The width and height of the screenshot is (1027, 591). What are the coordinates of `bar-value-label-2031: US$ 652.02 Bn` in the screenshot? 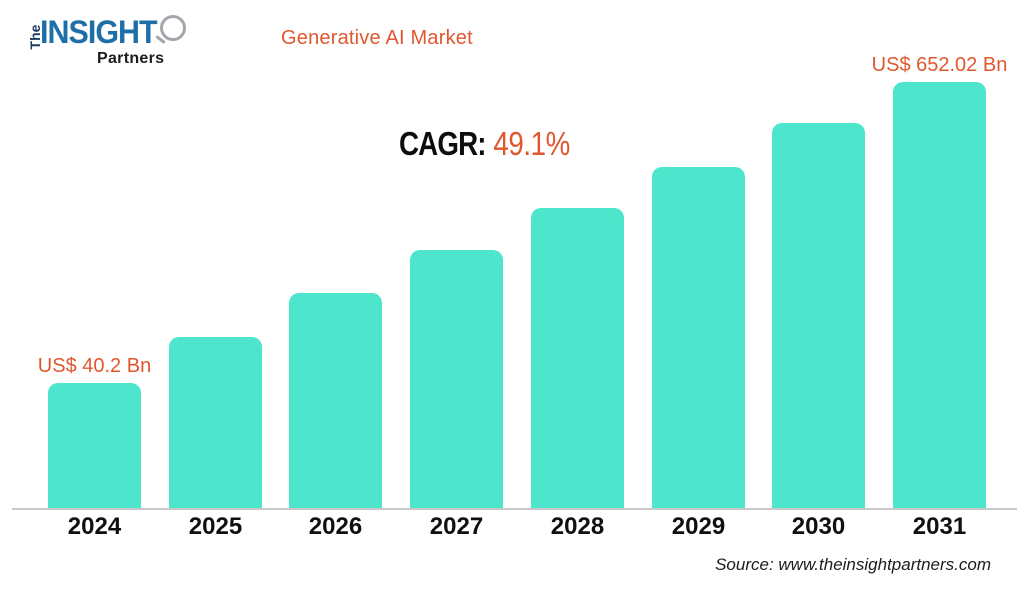 It's located at (939, 65).